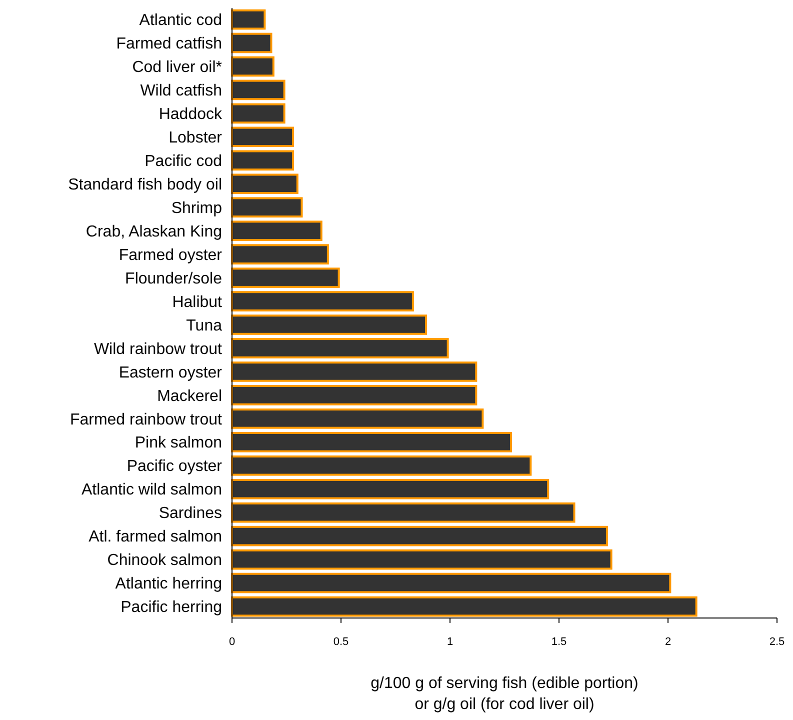  What do you see at coordinates (204, 325) in the screenshot?
I see `y-tick-label: Tuna` at bounding box center [204, 325].